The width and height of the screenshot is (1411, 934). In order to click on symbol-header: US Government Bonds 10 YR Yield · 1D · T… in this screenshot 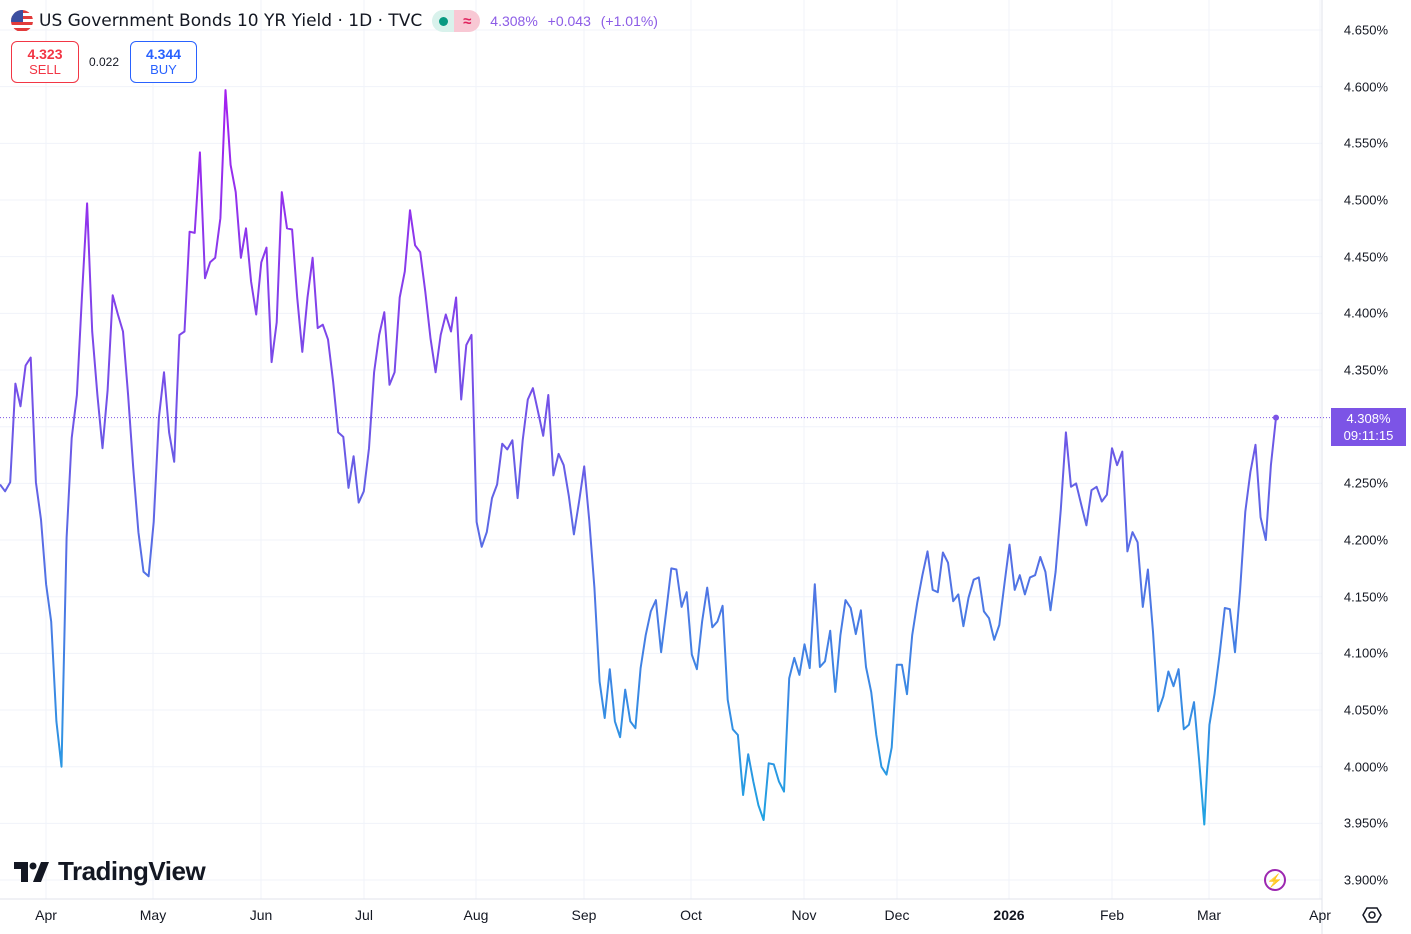, I will do `click(337, 21)`.